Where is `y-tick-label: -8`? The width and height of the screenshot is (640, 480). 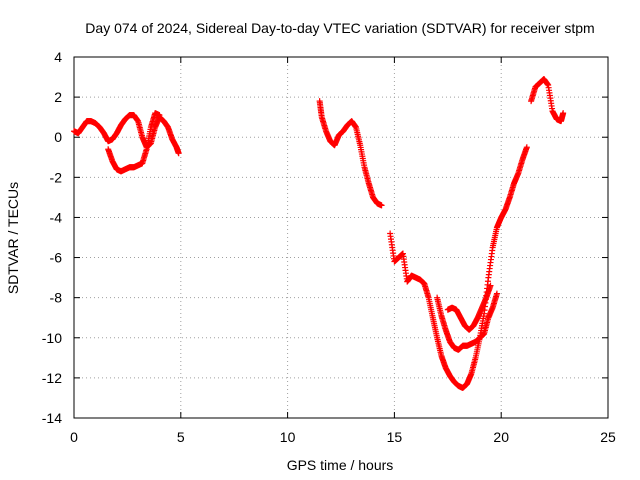
y-tick-label: -8 is located at coordinates (56, 298).